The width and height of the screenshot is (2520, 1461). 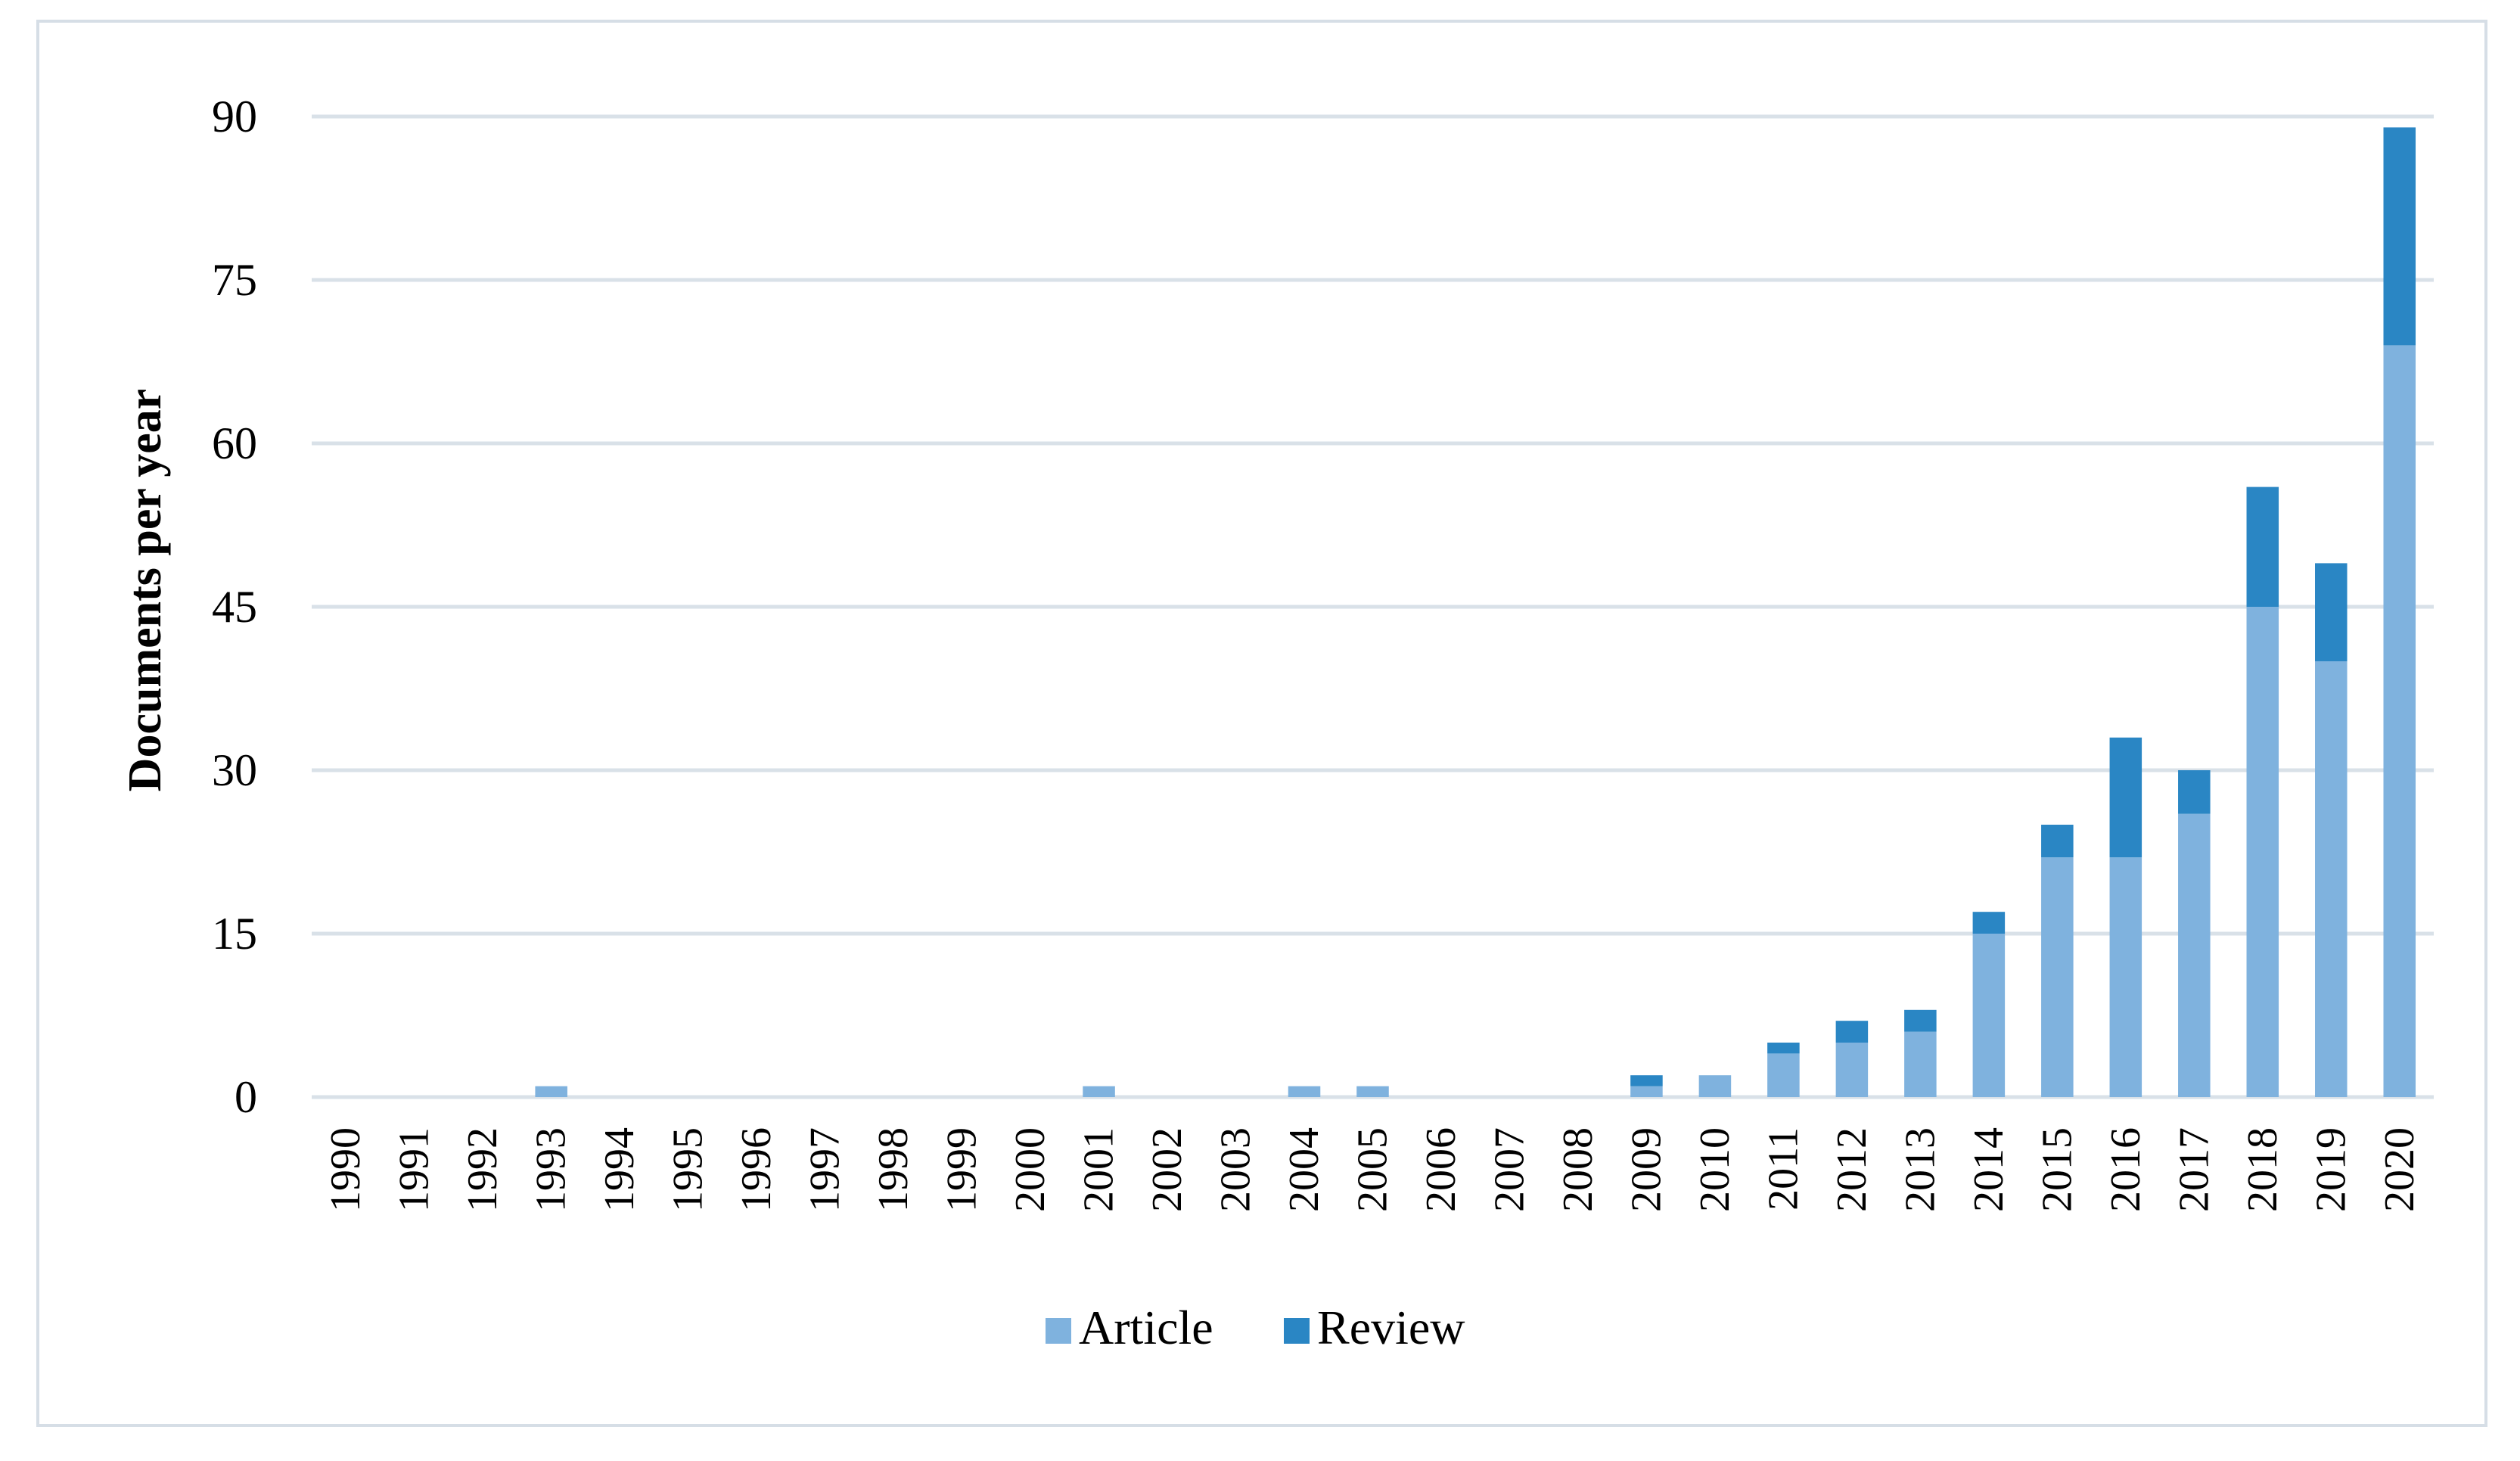 I want to click on x-tick-label: 2015, so click(x=2057, y=1170).